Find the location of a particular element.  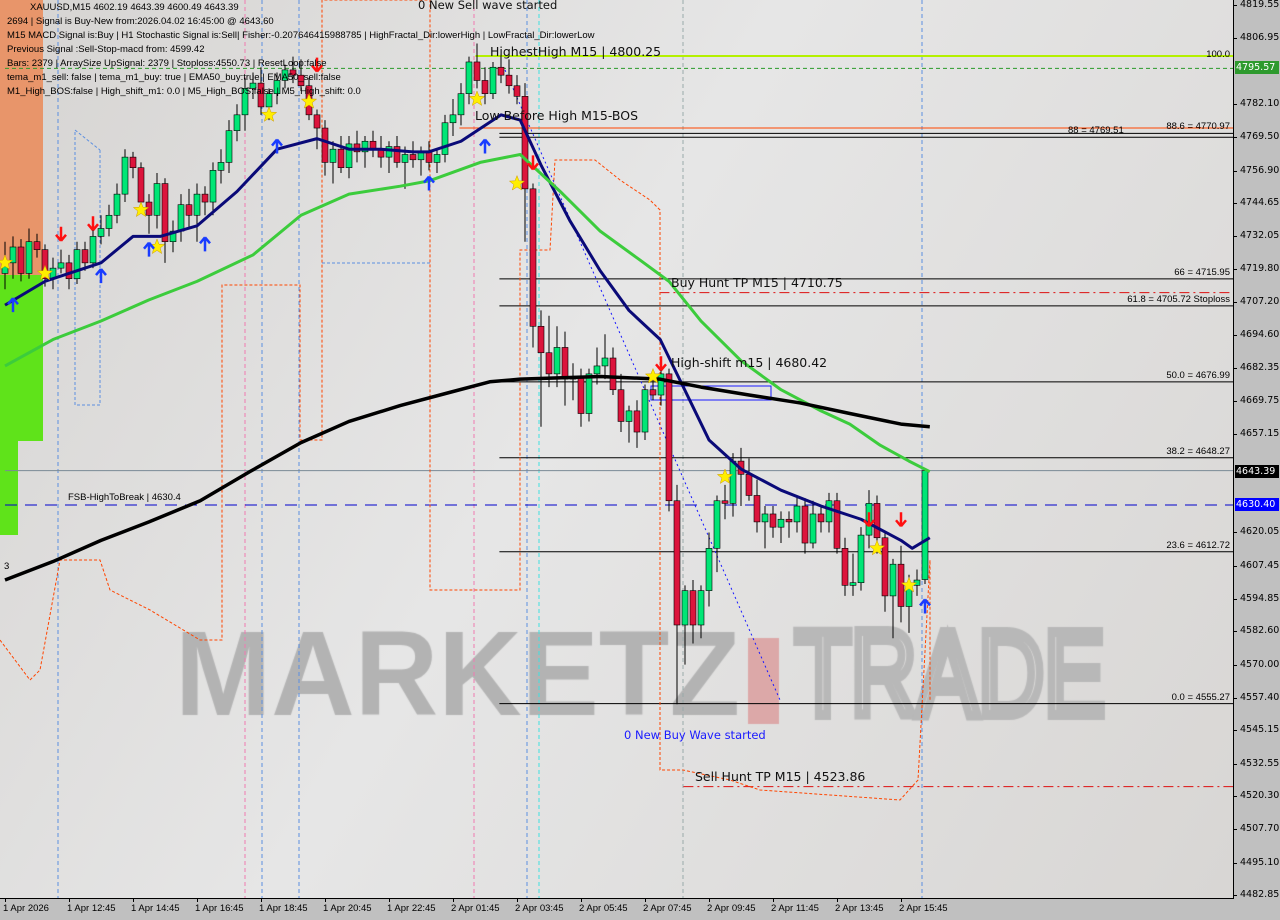

y-tick-label: 4732.05 is located at coordinates (1256, 236).